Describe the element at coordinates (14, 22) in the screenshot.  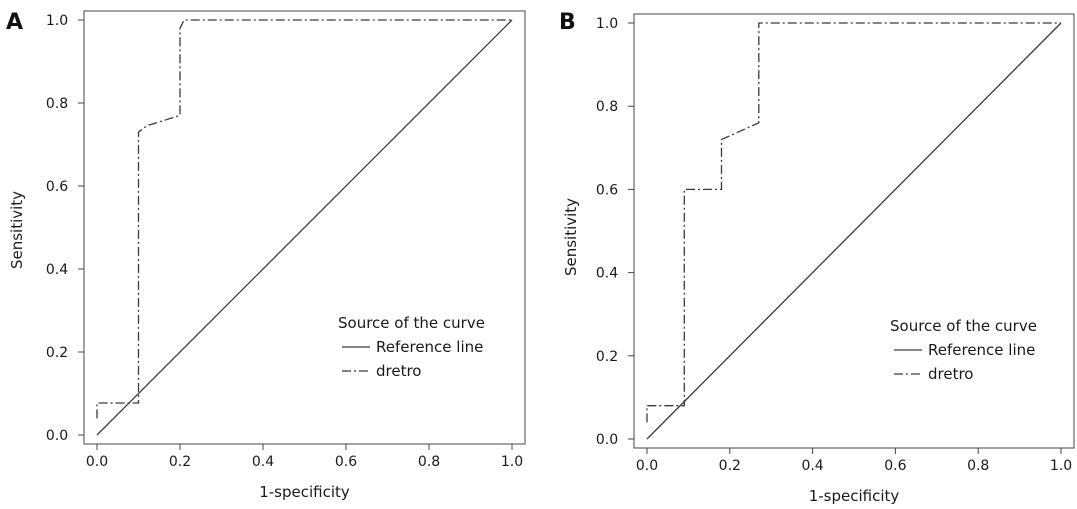
I see `panel-letter: A` at that location.